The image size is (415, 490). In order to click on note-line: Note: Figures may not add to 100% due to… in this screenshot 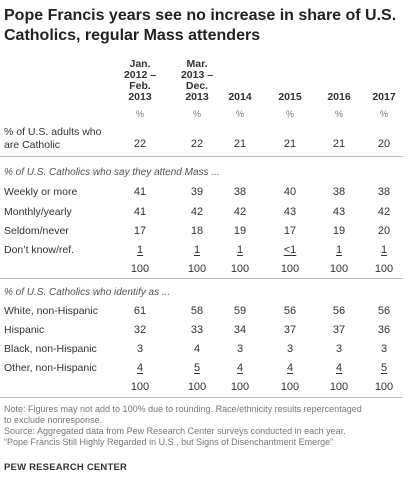, I will do `click(183, 409)`.